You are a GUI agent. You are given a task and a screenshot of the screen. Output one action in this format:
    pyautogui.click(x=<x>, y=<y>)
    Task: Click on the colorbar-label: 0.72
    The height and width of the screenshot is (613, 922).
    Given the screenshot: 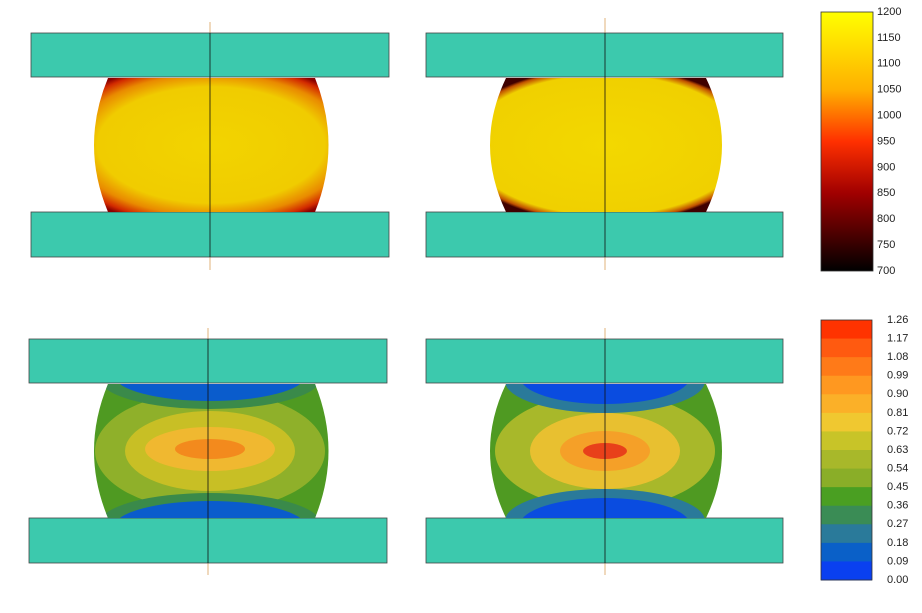 What is the action you would take?
    pyautogui.click(x=897, y=431)
    